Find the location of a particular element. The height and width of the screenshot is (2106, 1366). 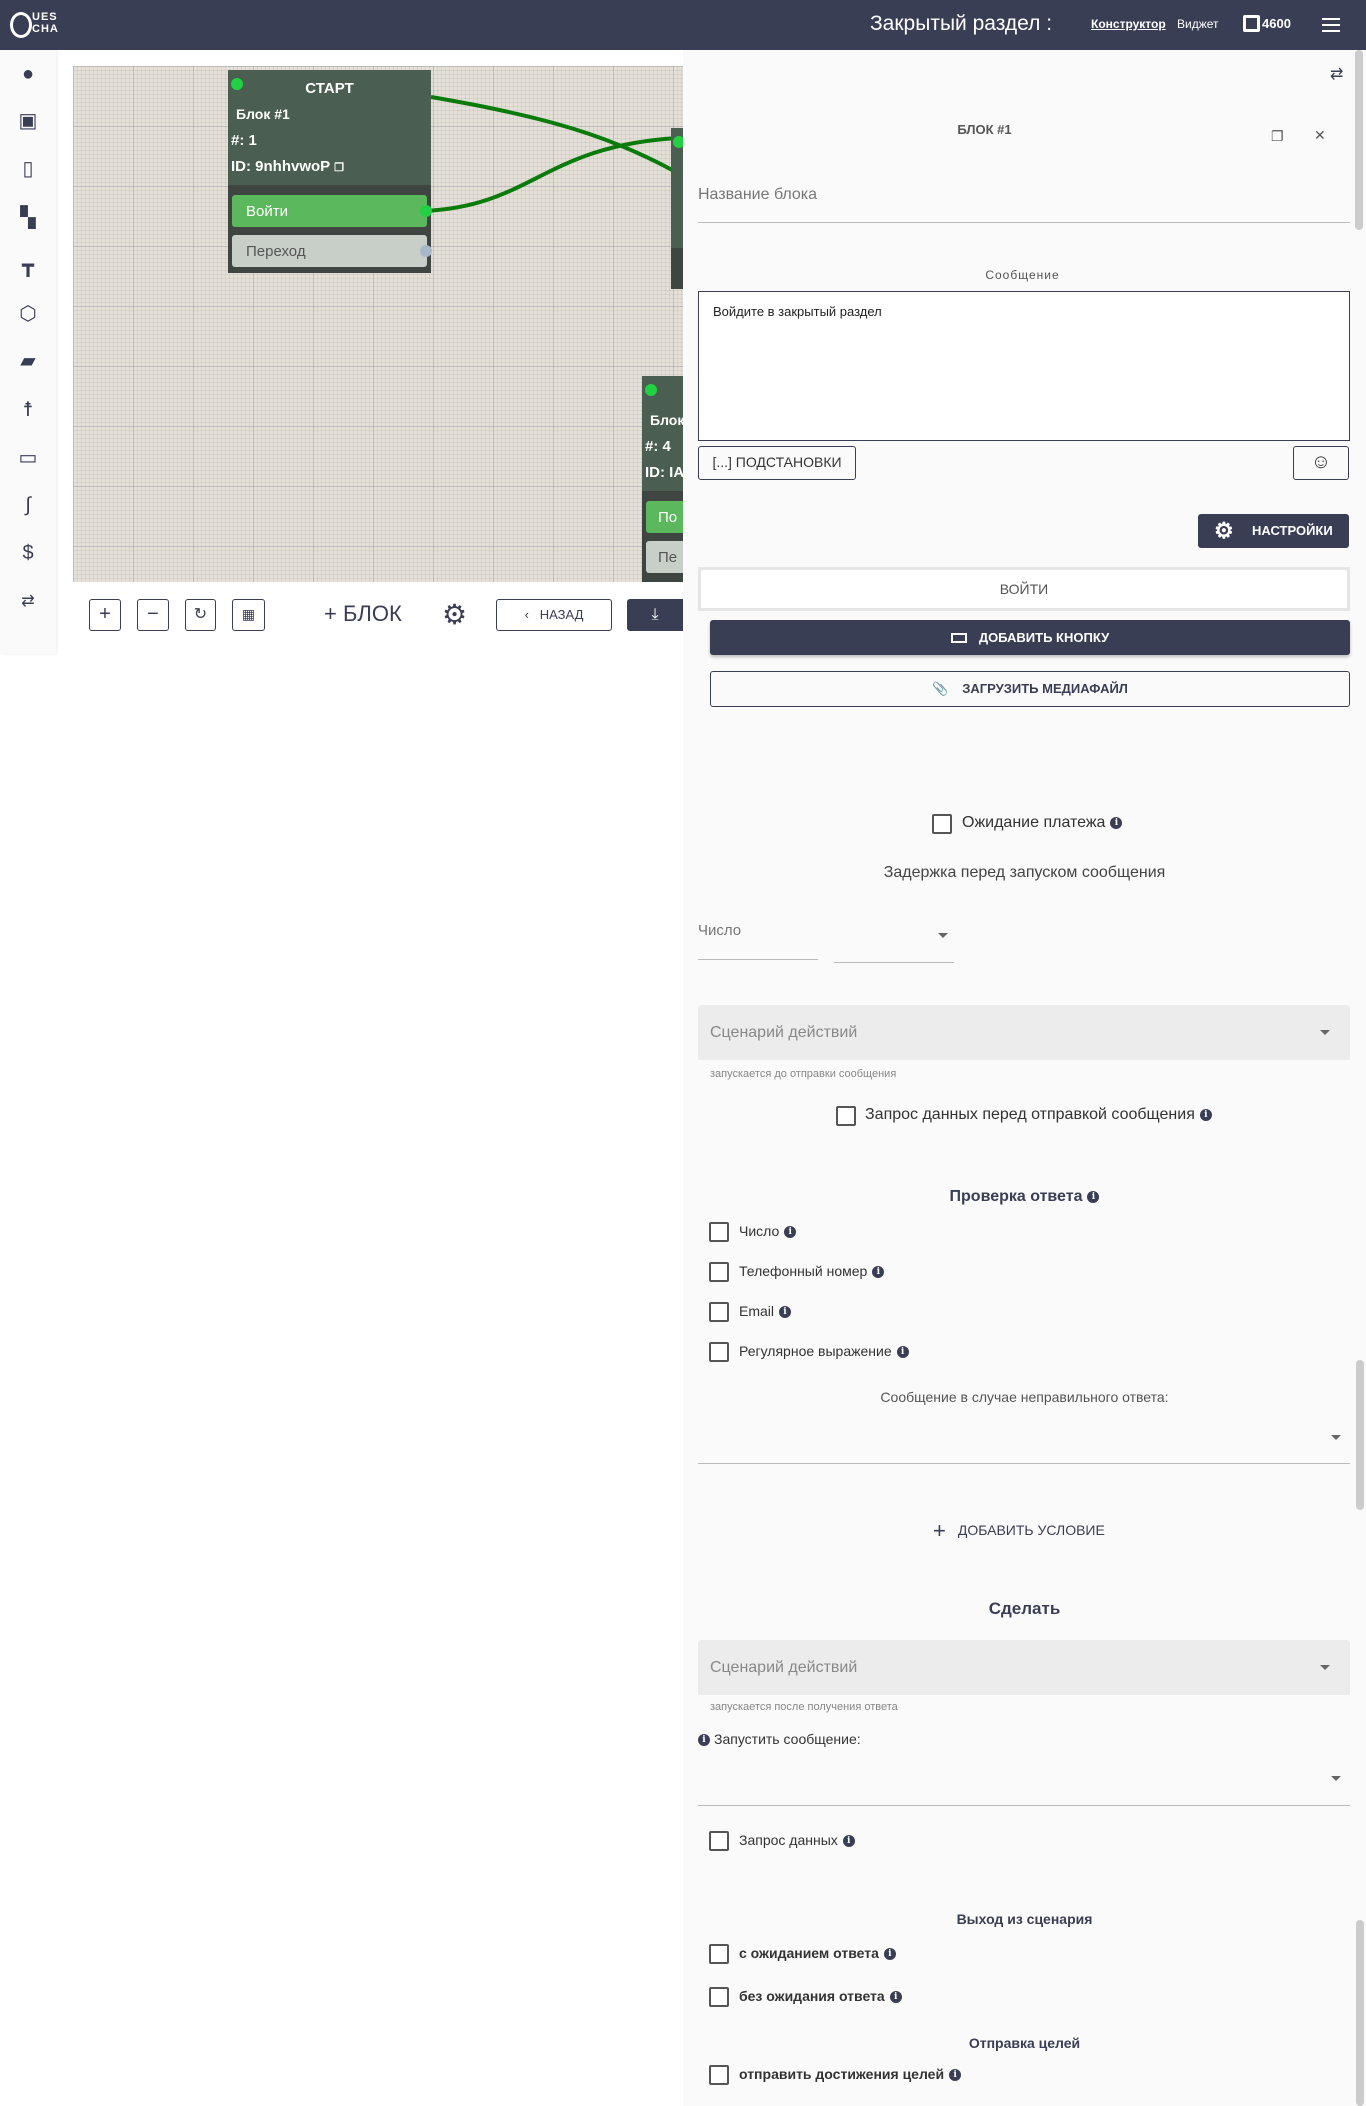

wrong-answer-label: Сообщение в случае неправильного ответа: is located at coordinates (1024, 1397).